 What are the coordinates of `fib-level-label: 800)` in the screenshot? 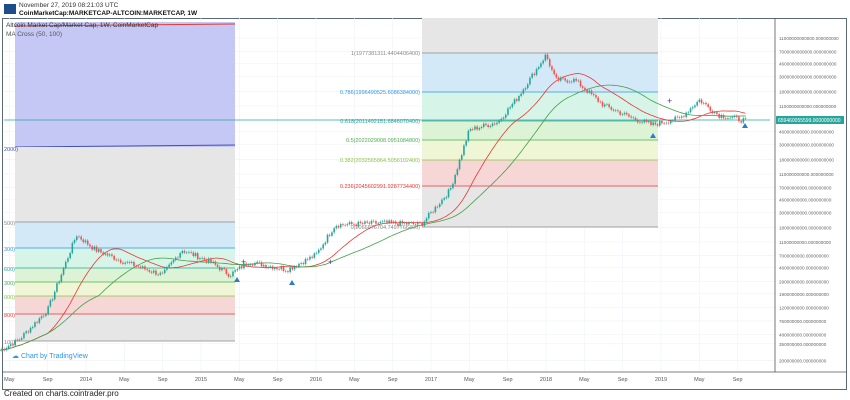 It's located at (9, 316).